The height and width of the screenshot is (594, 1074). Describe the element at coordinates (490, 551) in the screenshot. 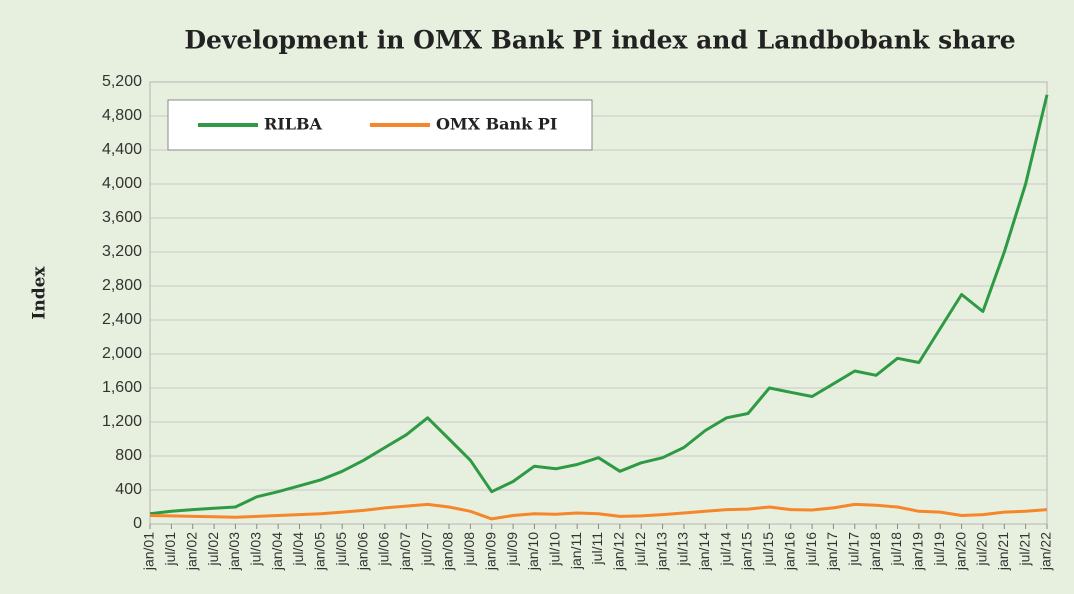

I see `x-tick-label: jan/09` at that location.